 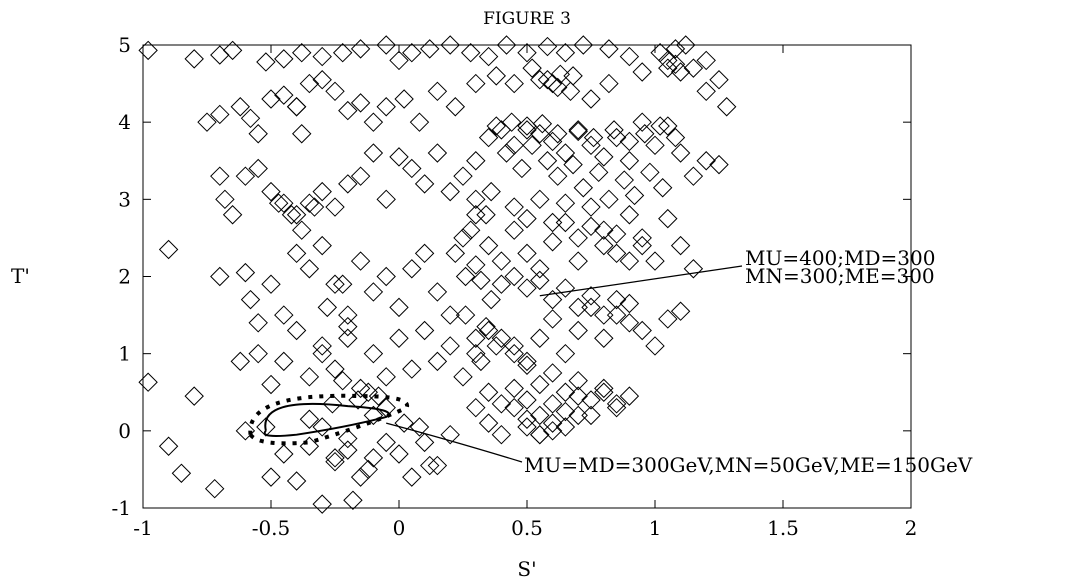 What do you see at coordinates (783, 528) in the screenshot?
I see `x-tick-label: 1.5` at bounding box center [783, 528].